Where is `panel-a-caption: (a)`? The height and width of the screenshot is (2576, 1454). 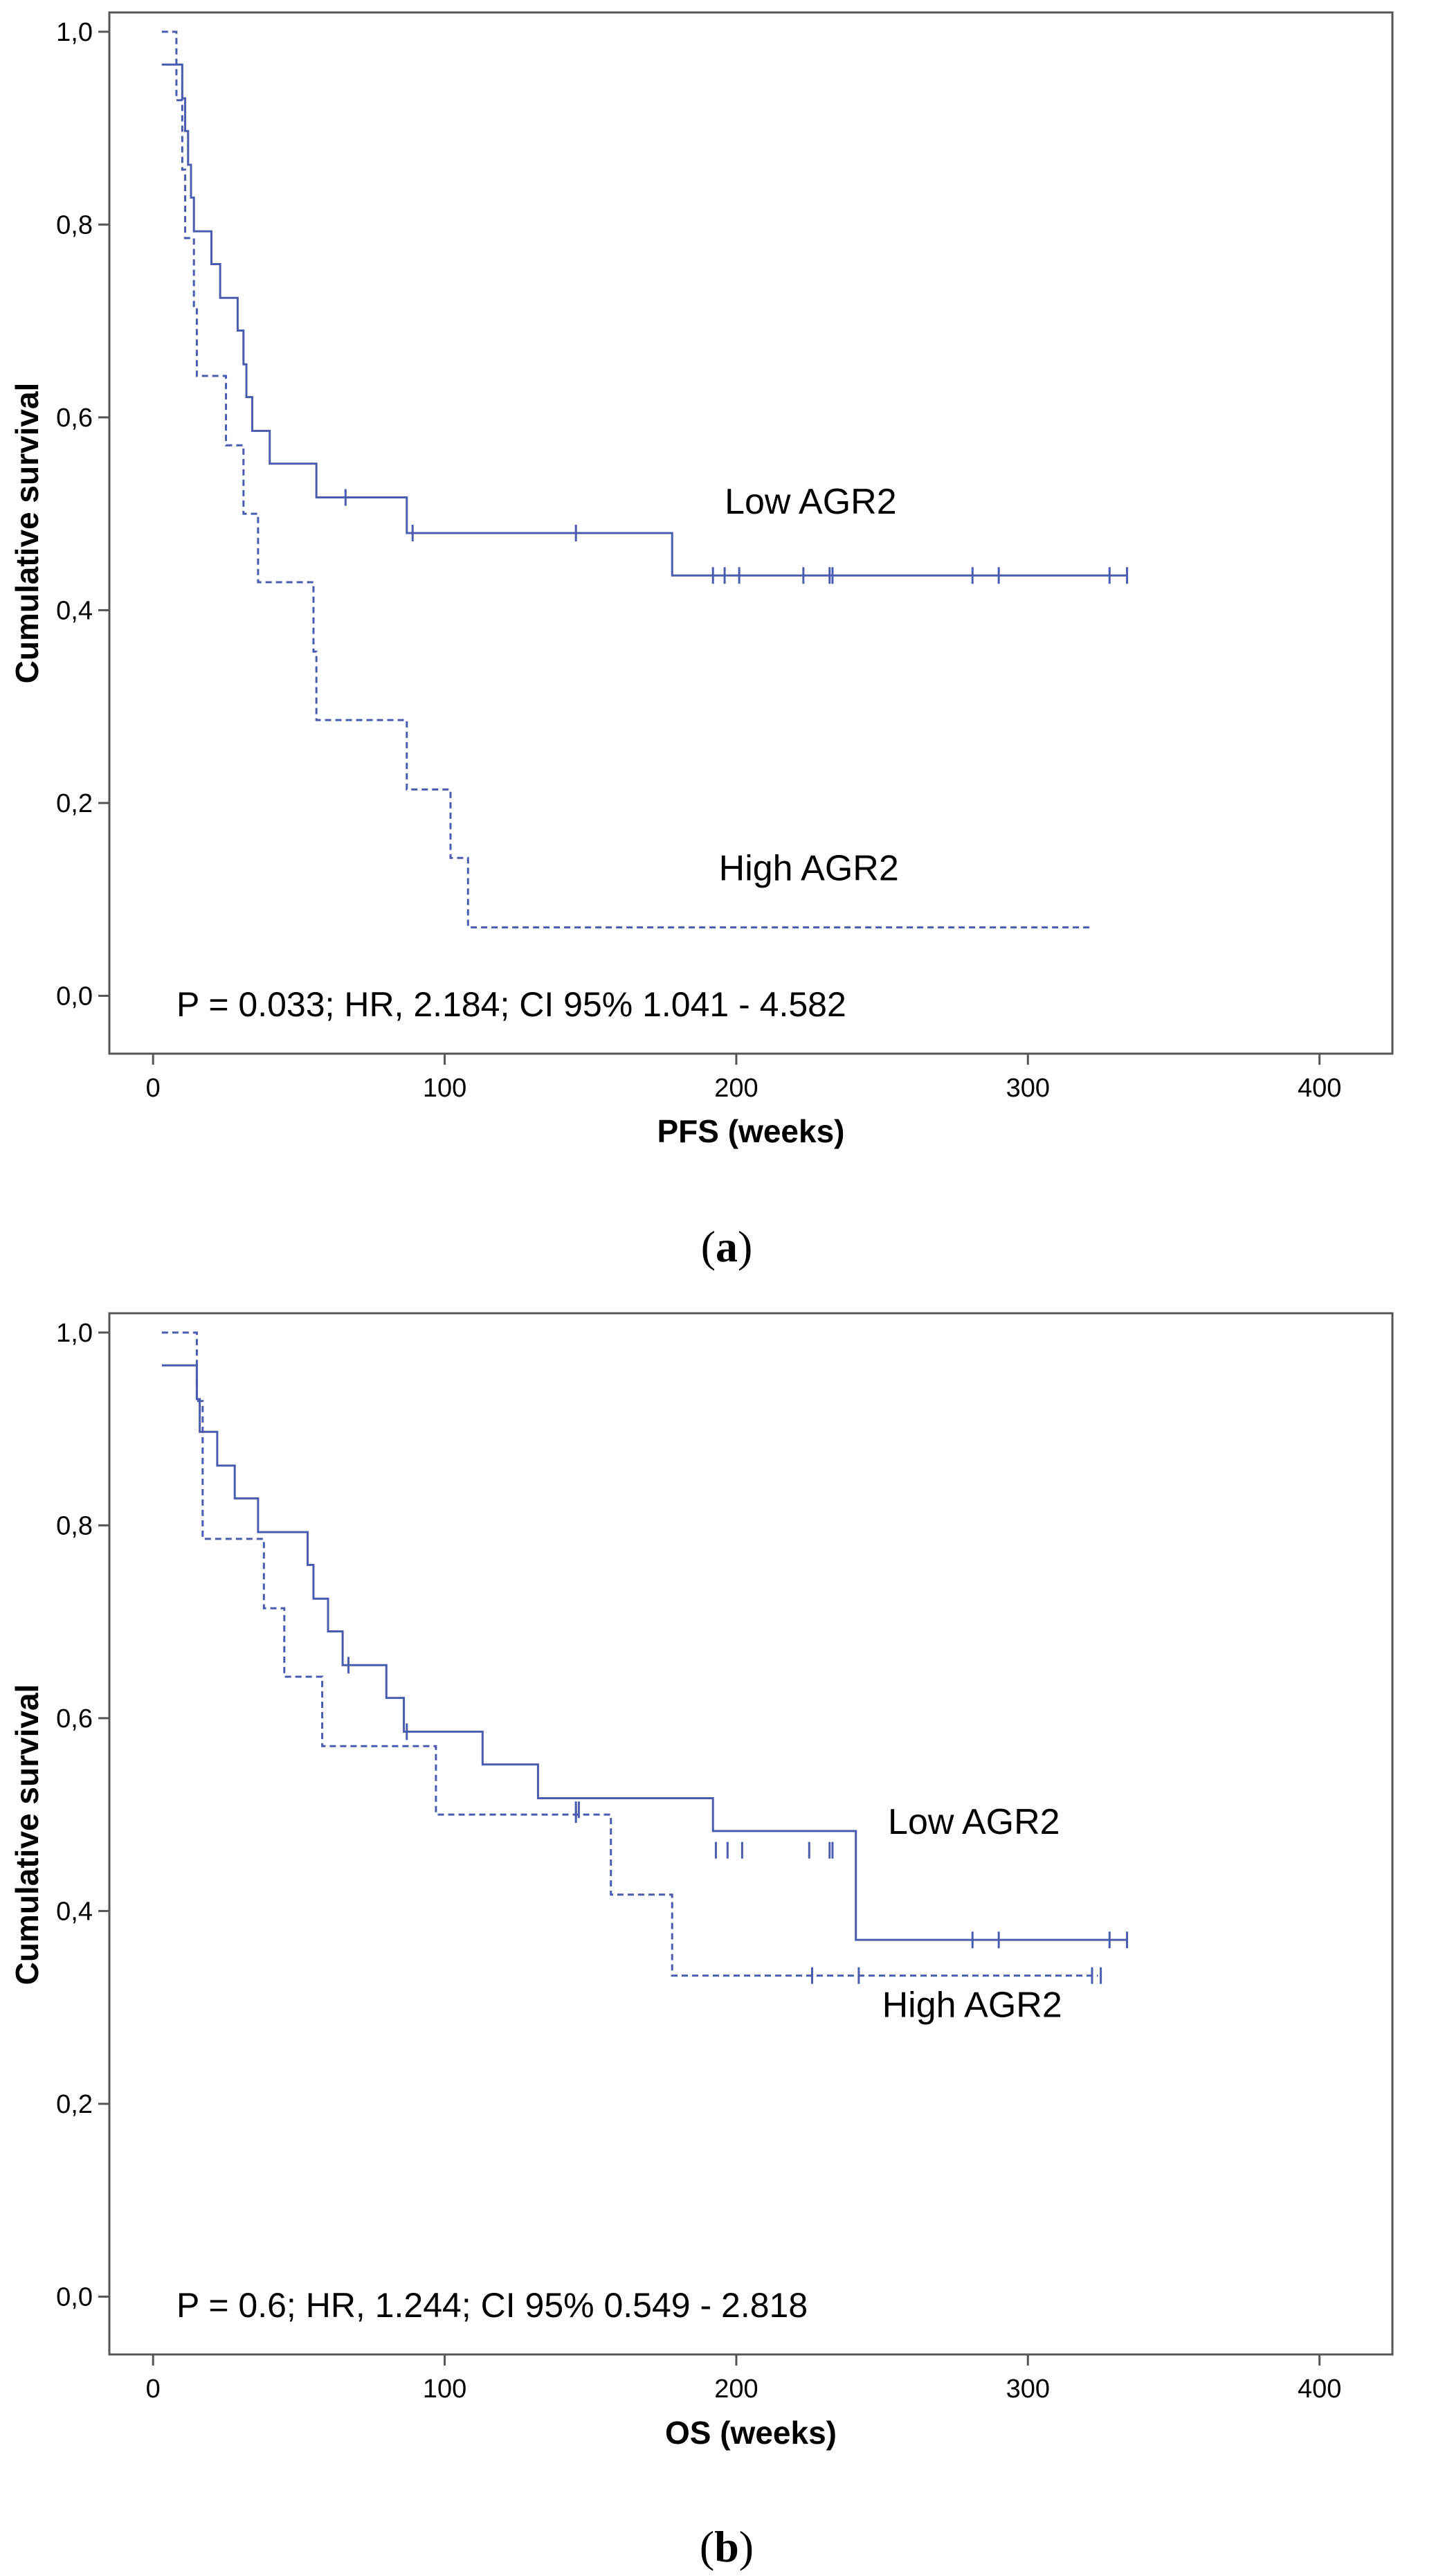 panel-a-caption: (a) is located at coordinates (727, 1246).